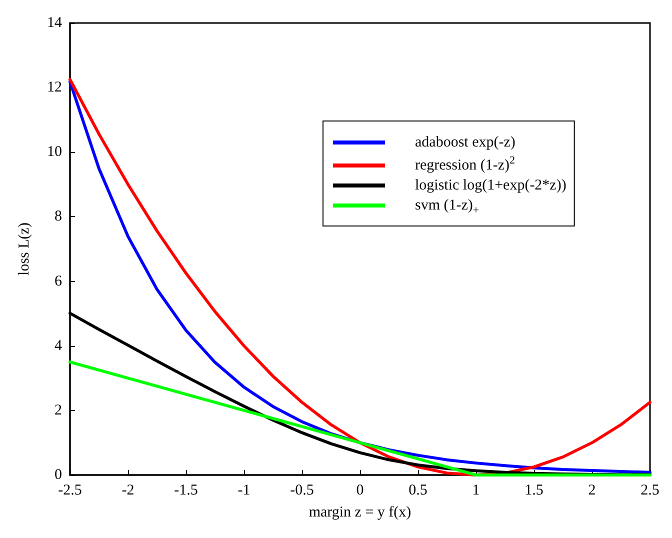  I want to click on y-tick-label: 4, so click(58, 346).